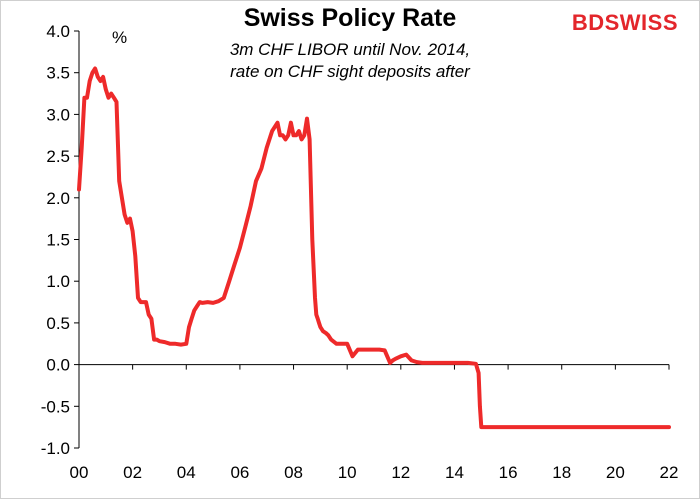  I want to click on x-tick-label: 02, so click(132, 472).